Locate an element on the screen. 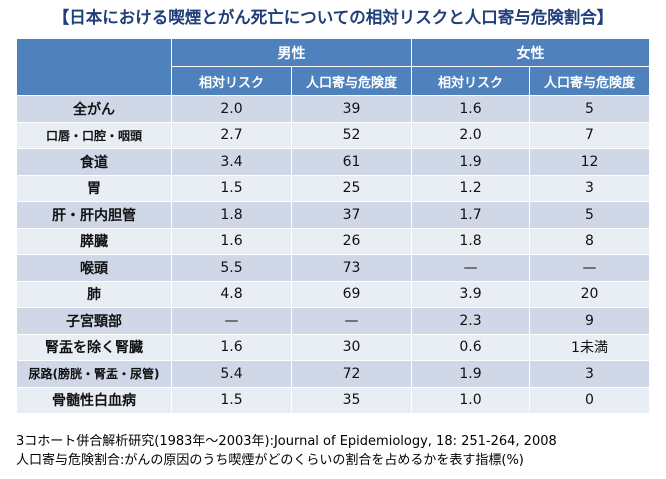  female-paf: 0 is located at coordinates (589, 400).